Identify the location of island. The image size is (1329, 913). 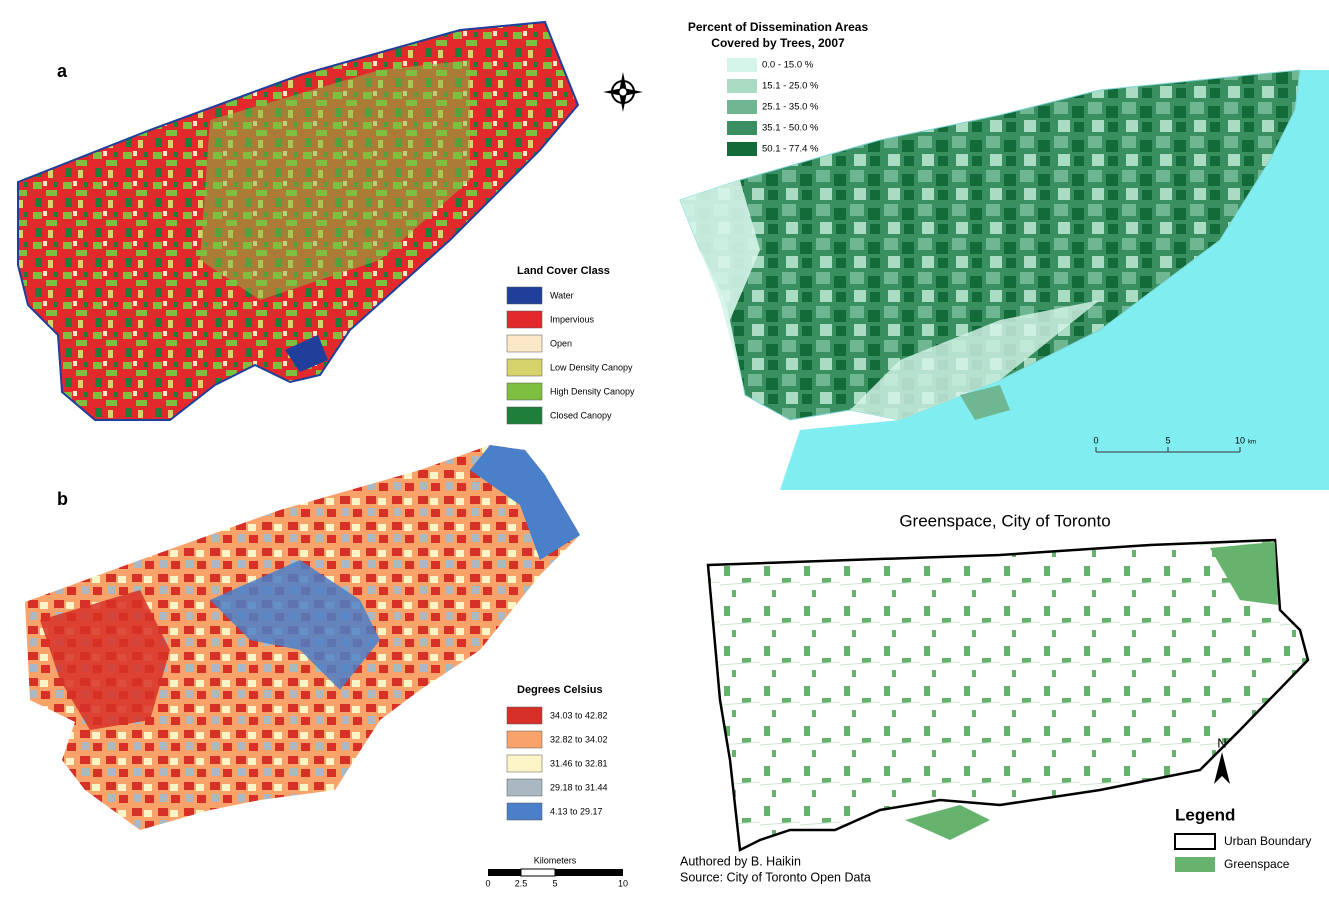
(985, 402).